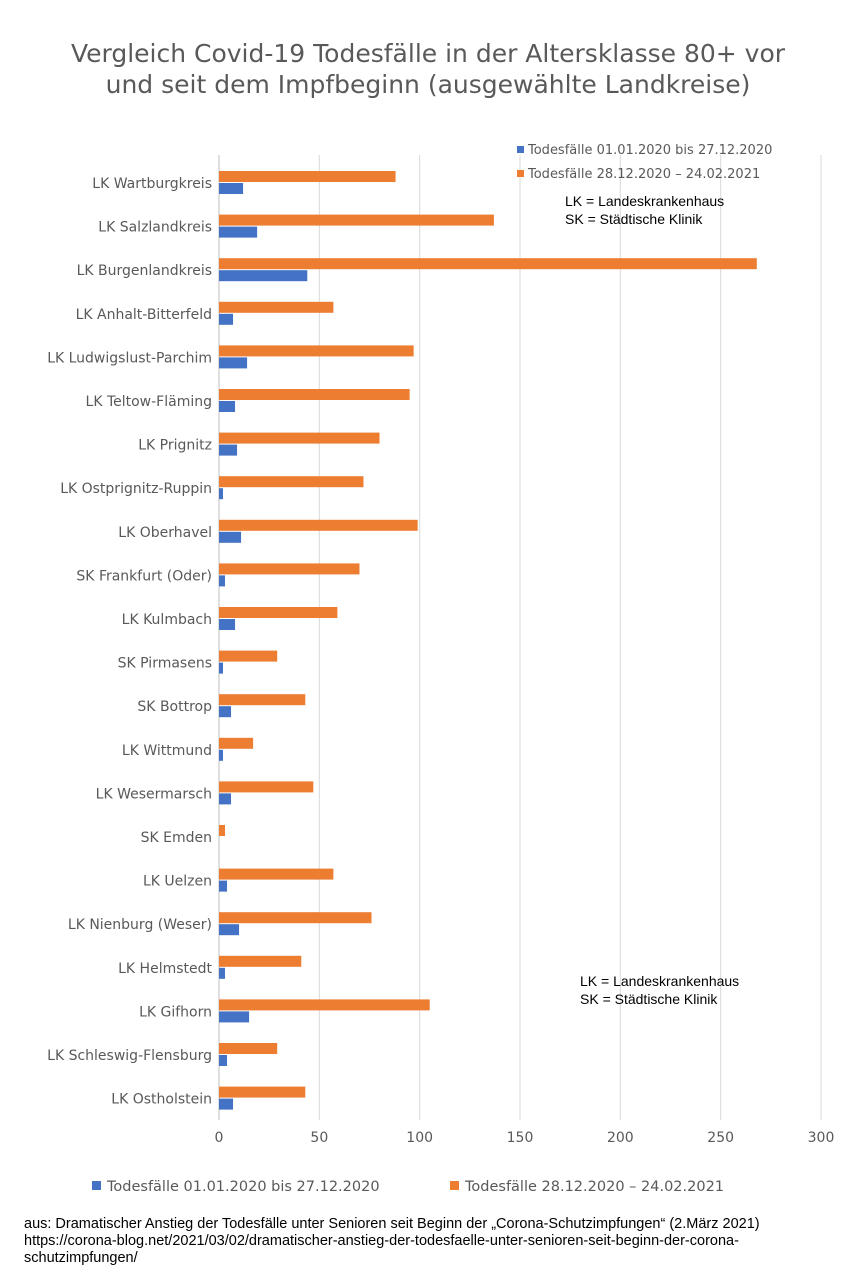 This screenshot has height=1288, width=856. What do you see at coordinates (152, 184) in the screenshot?
I see `y-category-label: LK Wartburgkreis` at bounding box center [152, 184].